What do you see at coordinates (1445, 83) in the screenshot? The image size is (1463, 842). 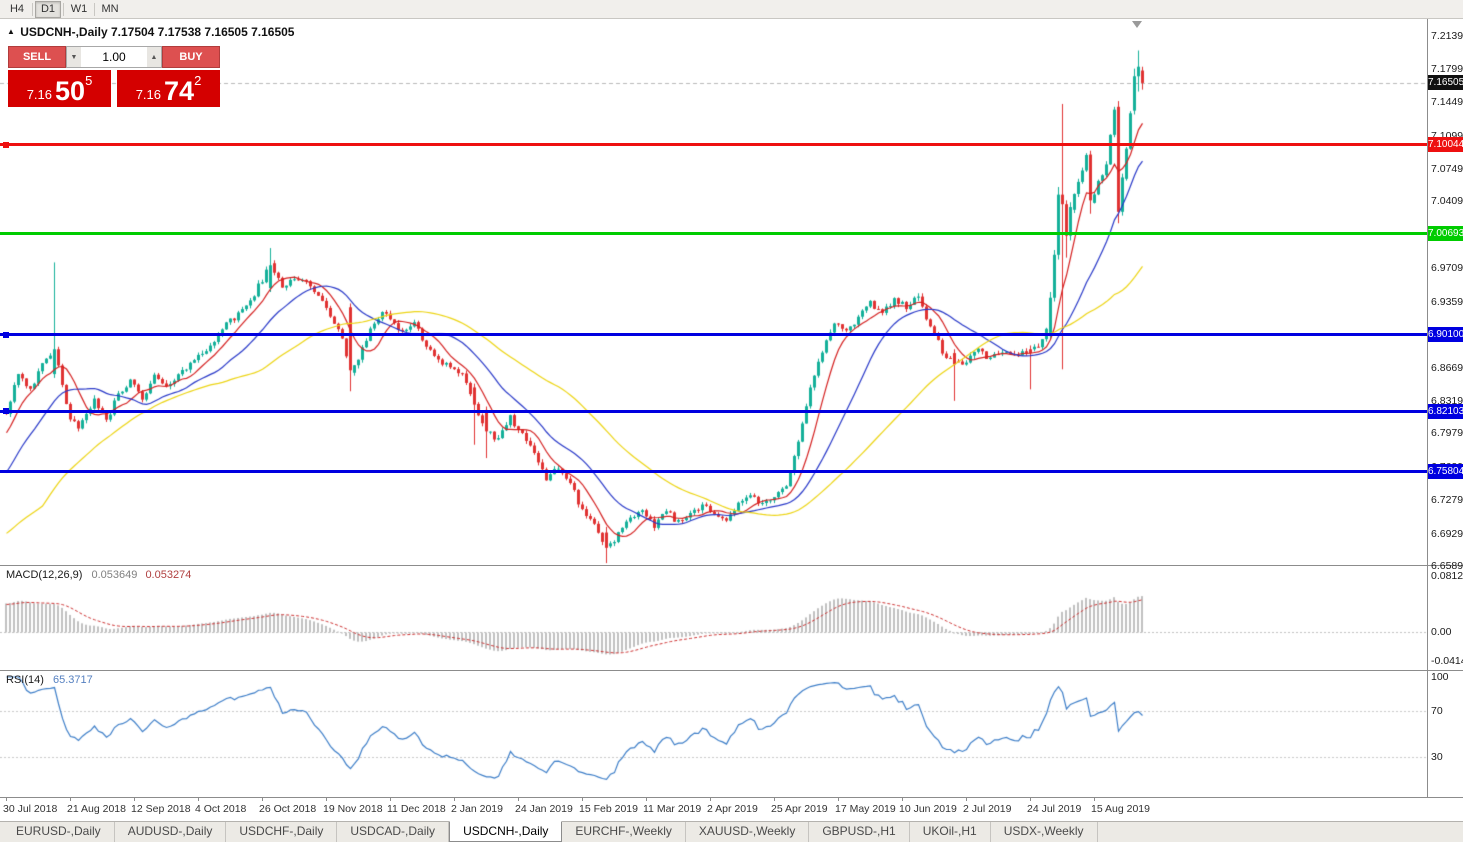 I see `current-price-tag: 7.16505` at bounding box center [1445, 83].